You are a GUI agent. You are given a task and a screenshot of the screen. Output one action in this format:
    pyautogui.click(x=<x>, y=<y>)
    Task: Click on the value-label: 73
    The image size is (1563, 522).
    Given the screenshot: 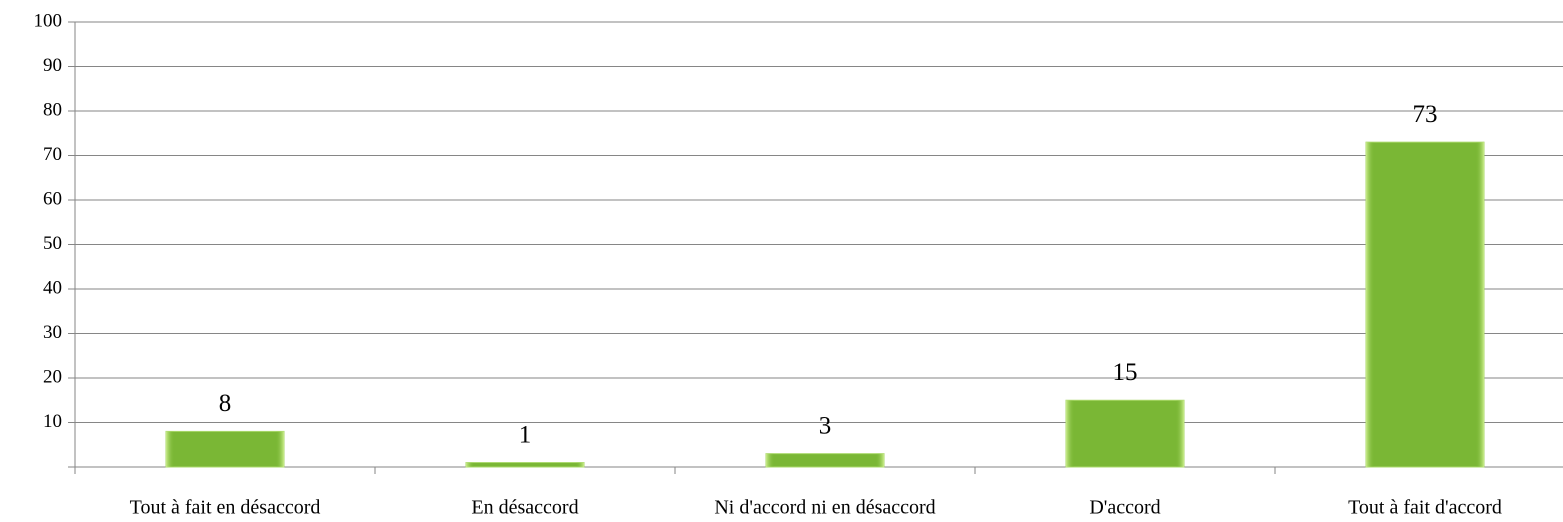 What is the action you would take?
    pyautogui.click(x=1425, y=114)
    